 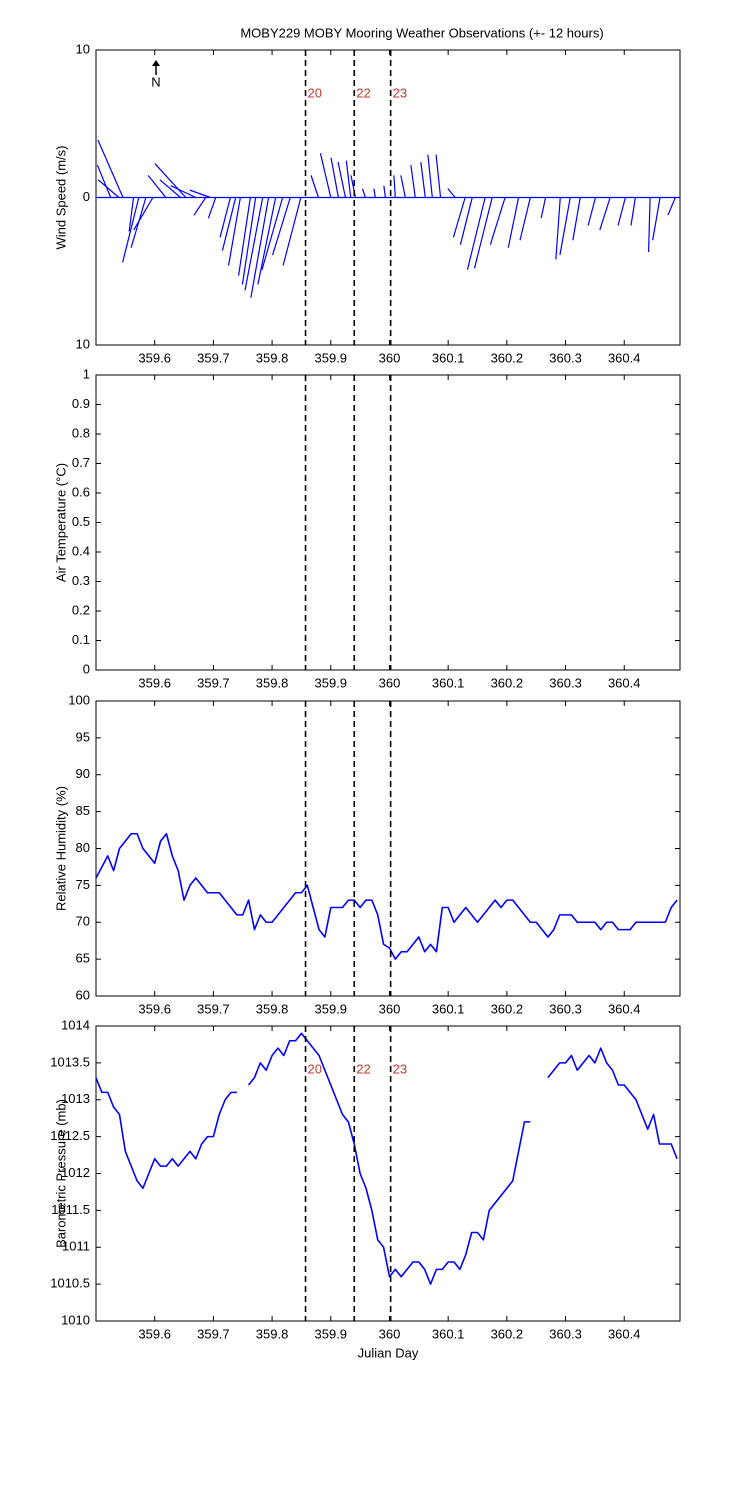 What do you see at coordinates (75, 1024) in the screenshot?
I see `y-tick-label: 1014` at bounding box center [75, 1024].